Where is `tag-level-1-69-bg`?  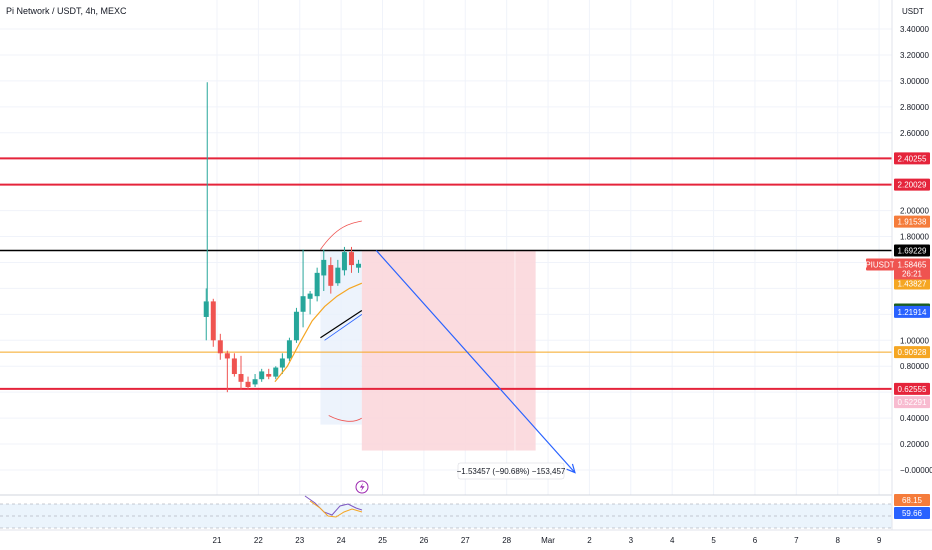 tag-level-1-69-bg is located at coordinates (912, 250).